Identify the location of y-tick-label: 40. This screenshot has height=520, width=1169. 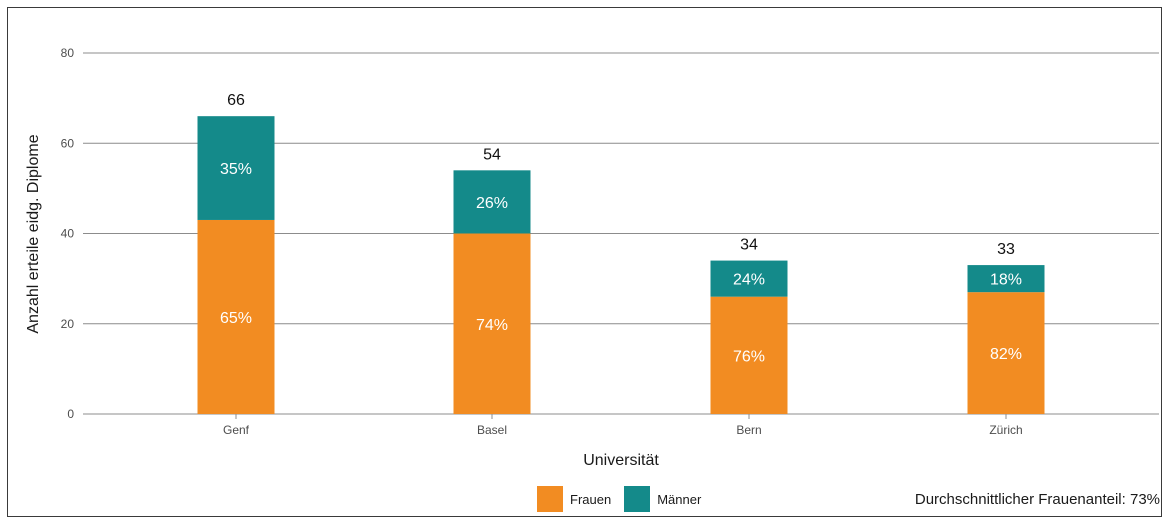
(68, 234).